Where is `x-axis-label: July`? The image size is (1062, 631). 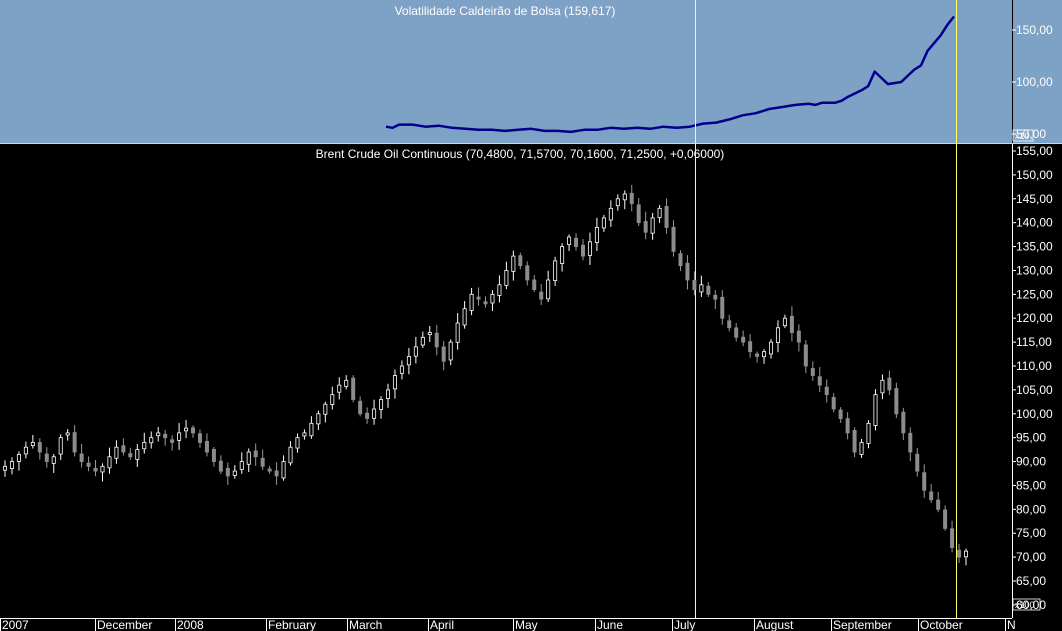 x-axis-label: July is located at coordinates (684, 624).